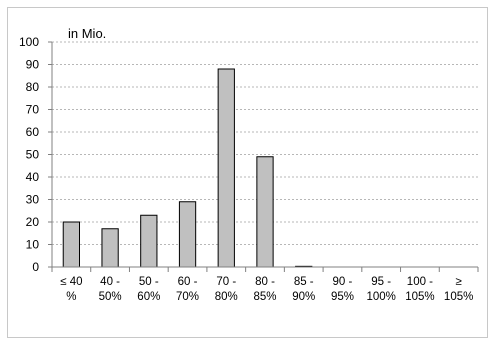 This screenshot has height=345, width=496. I want to click on x-tick-label: 100 -, so click(420, 282).